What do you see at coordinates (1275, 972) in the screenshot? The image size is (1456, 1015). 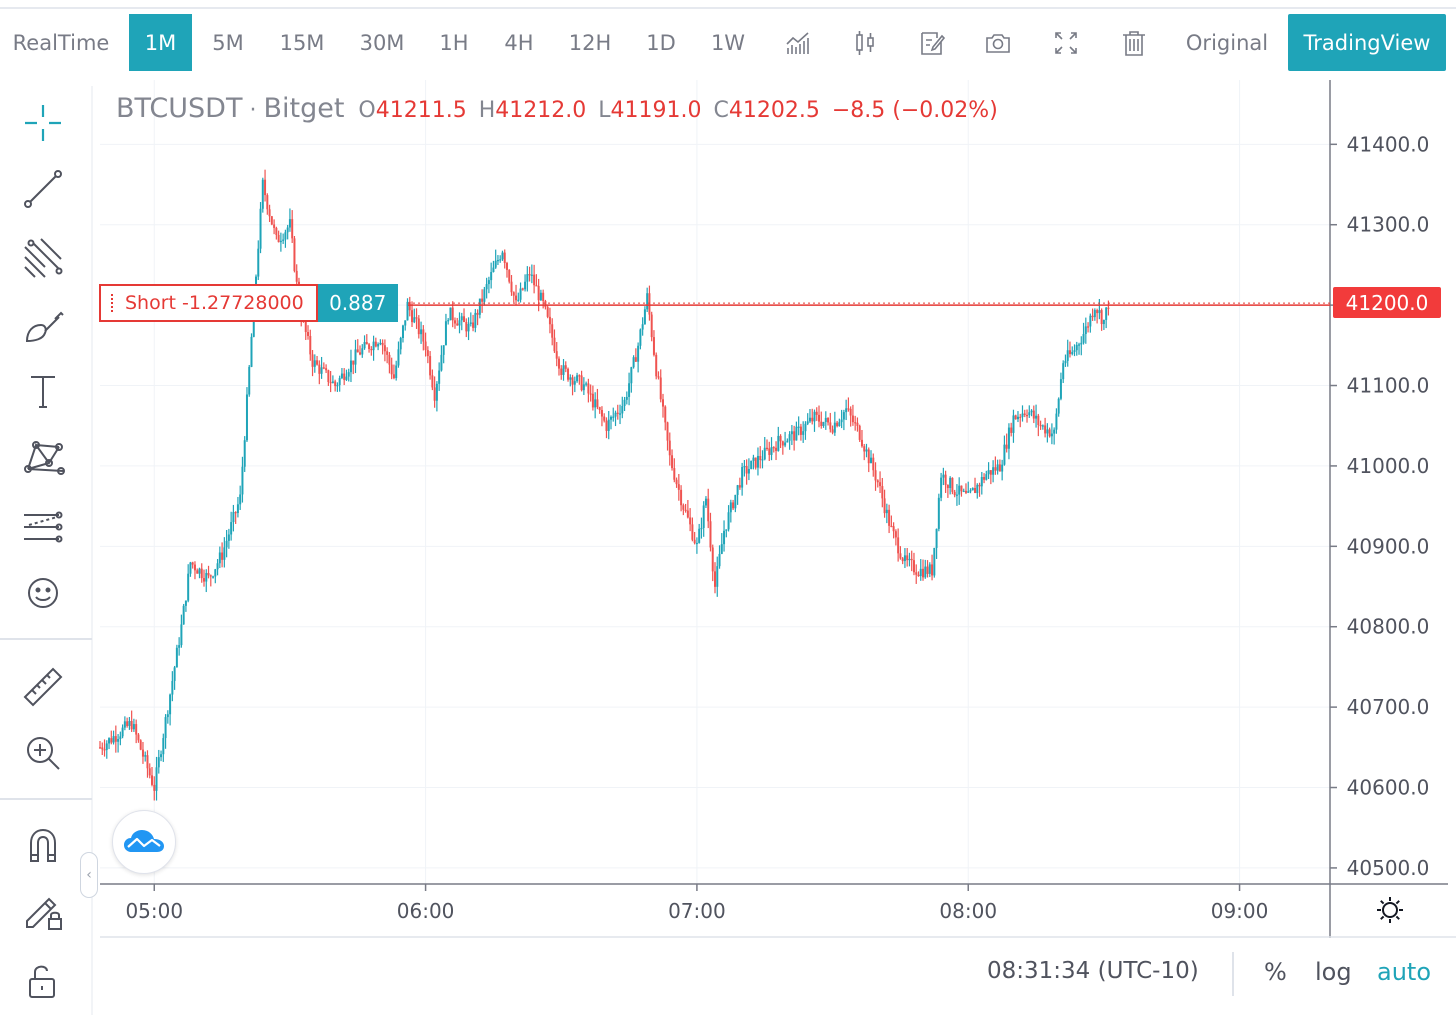 I see `percent-scale-toggle: %` at bounding box center [1275, 972].